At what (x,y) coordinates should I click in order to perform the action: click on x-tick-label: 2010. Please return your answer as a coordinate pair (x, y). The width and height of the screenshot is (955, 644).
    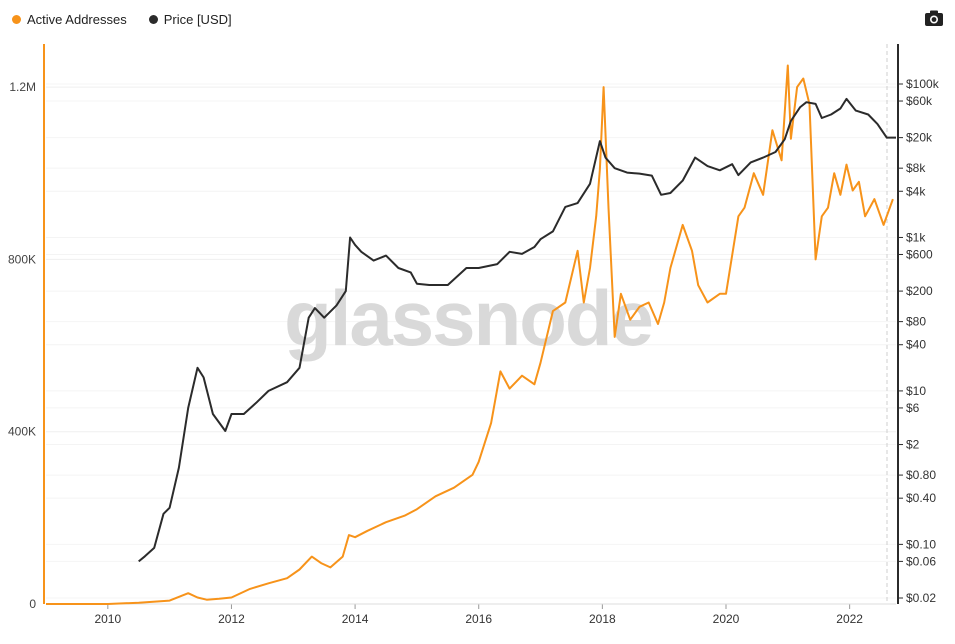
    Looking at the image, I should click on (107, 619).